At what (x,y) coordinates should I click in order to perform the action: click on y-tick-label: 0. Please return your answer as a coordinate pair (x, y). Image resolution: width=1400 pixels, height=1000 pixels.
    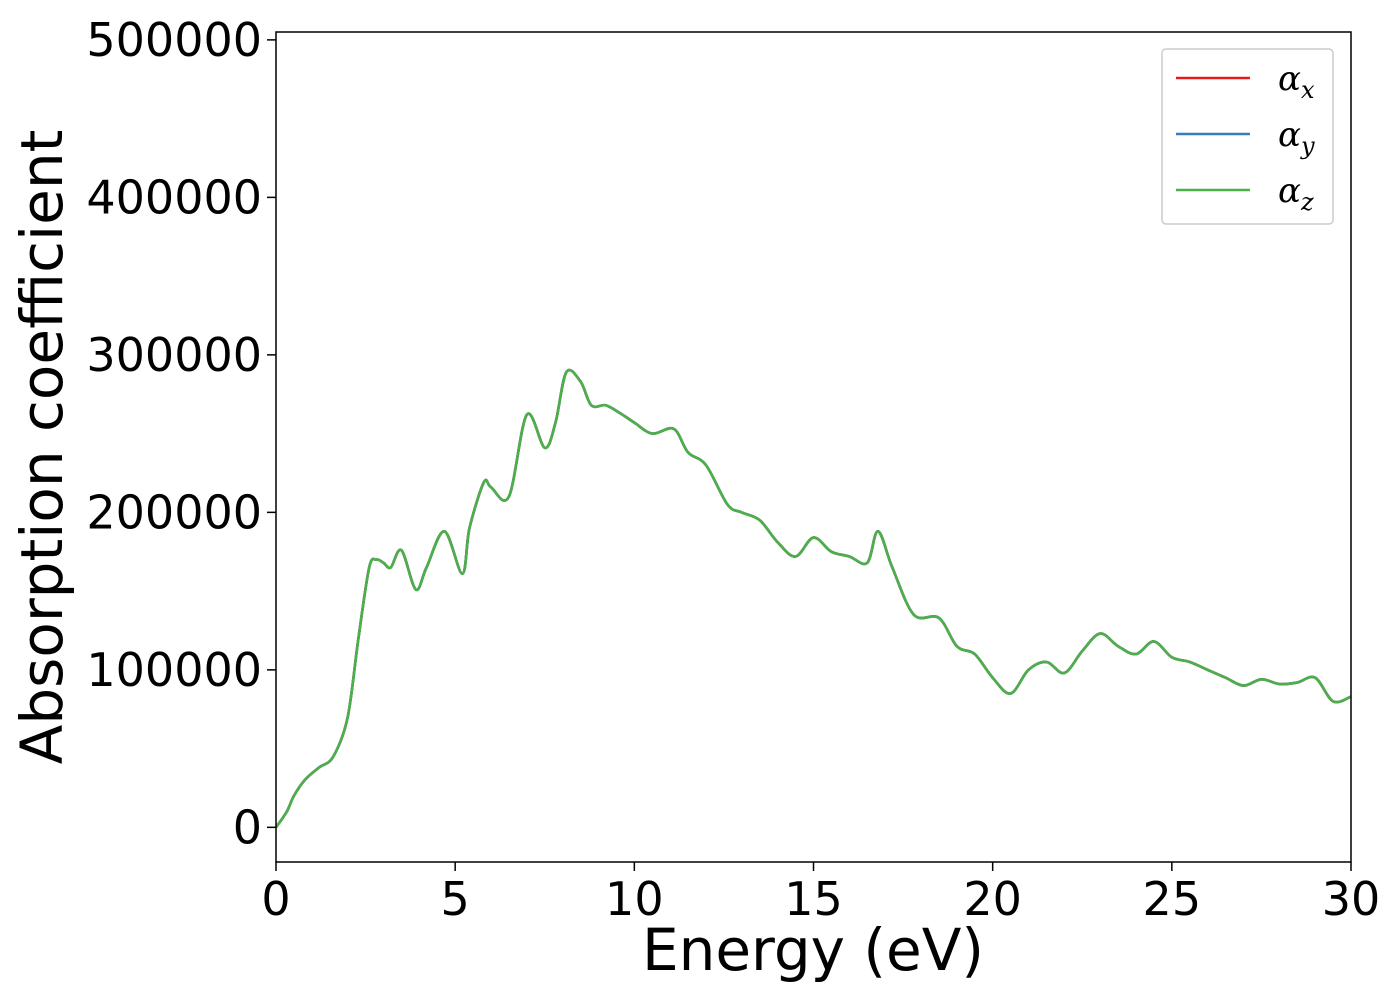
    Looking at the image, I should click on (247, 827).